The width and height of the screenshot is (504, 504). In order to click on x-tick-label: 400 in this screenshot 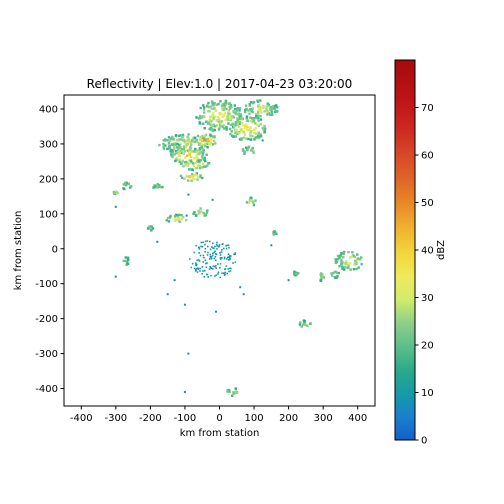, I will do `click(357, 418)`.